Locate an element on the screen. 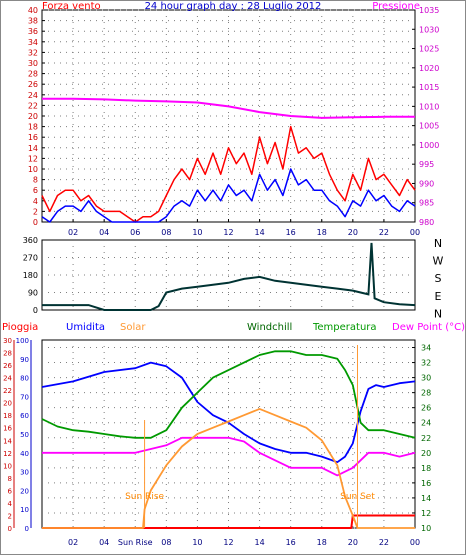 The image size is (466, 555). direction-tick-label: 360 is located at coordinates (30, 240).